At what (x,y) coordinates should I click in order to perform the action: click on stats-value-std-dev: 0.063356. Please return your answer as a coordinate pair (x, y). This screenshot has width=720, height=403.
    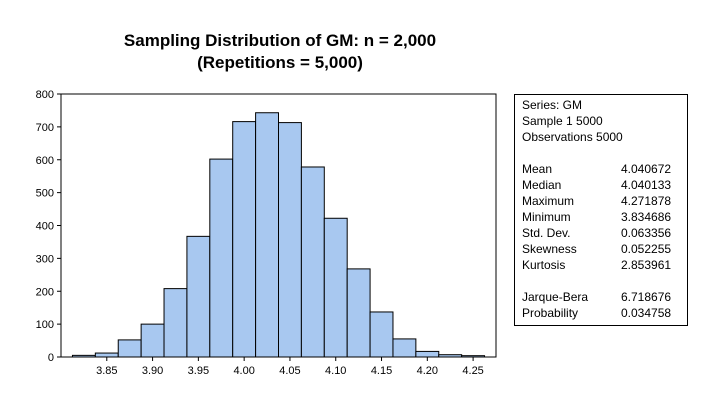
    Looking at the image, I should click on (646, 233).